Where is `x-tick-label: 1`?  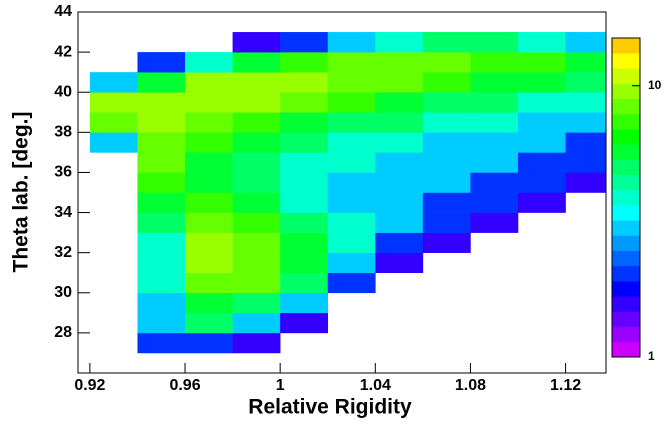 x-tick-label: 1 is located at coordinates (280, 385).